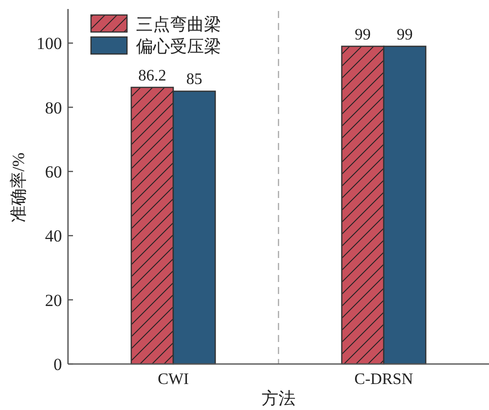 The width and height of the screenshot is (489, 410). I want to click on y-tick-label: 100, so click(49, 44).